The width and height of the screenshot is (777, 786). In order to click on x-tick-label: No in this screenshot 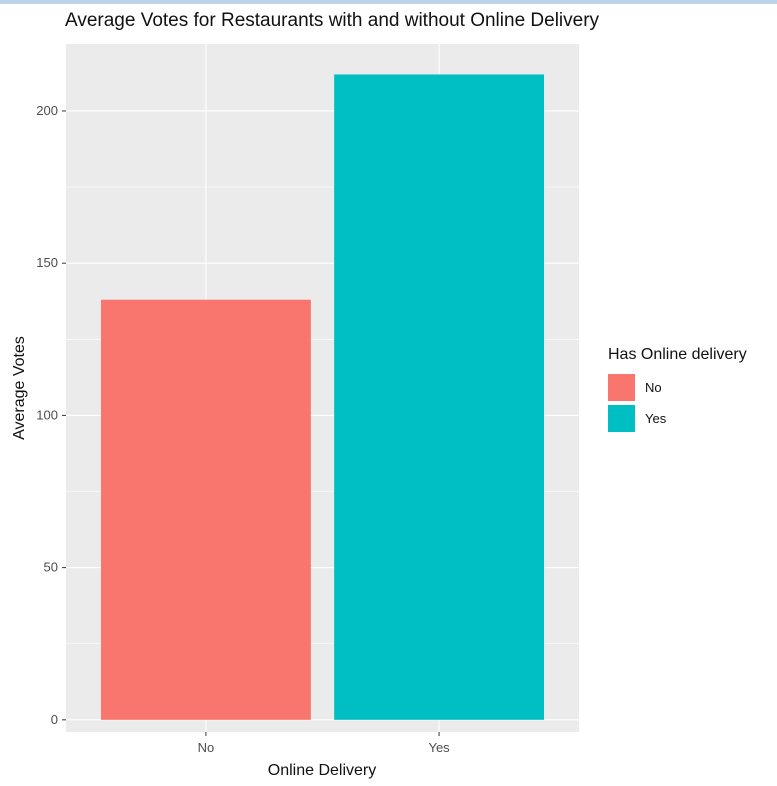, I will do `click(206, 747)`.